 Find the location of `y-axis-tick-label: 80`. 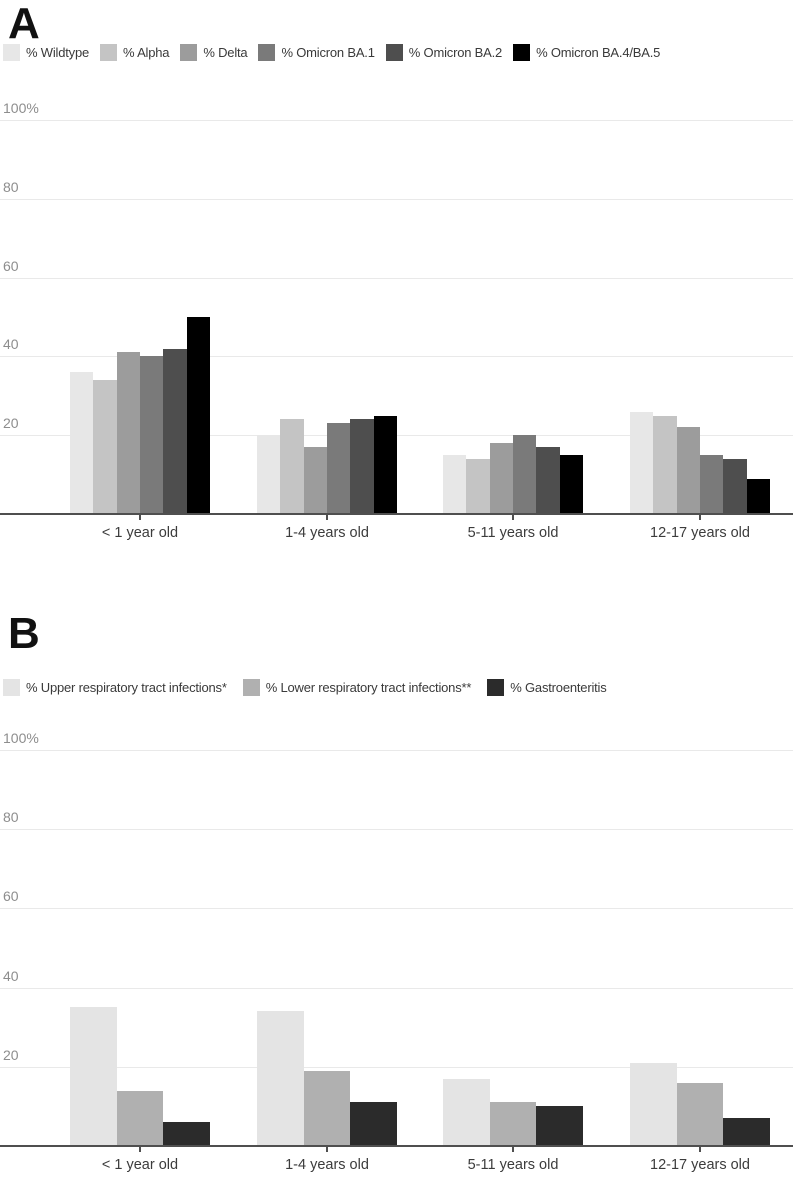

y-axis-tick-label: 80 is located at coordinates (11, 817).